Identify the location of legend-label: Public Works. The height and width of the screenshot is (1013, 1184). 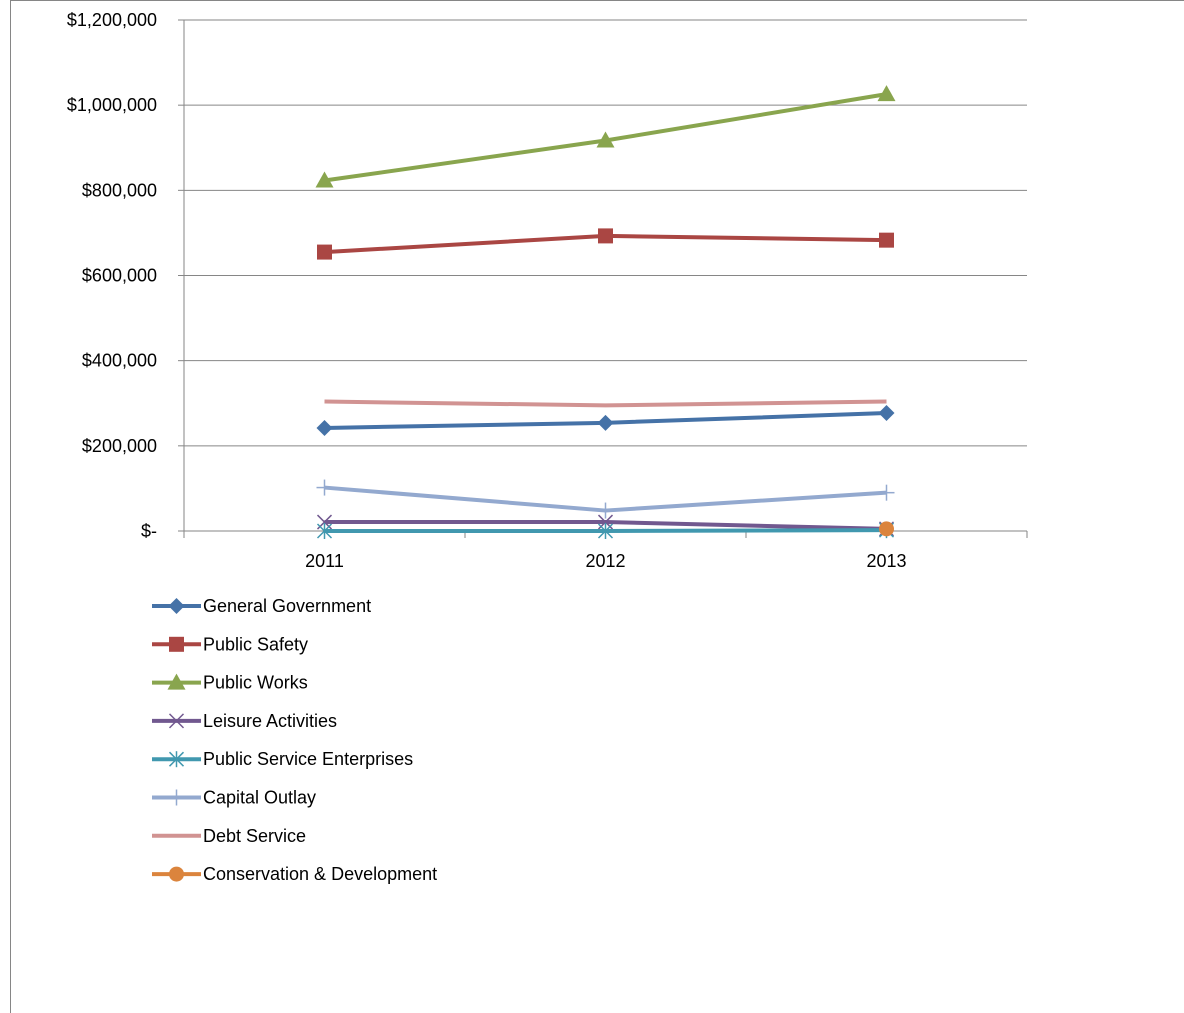
(255, 683).